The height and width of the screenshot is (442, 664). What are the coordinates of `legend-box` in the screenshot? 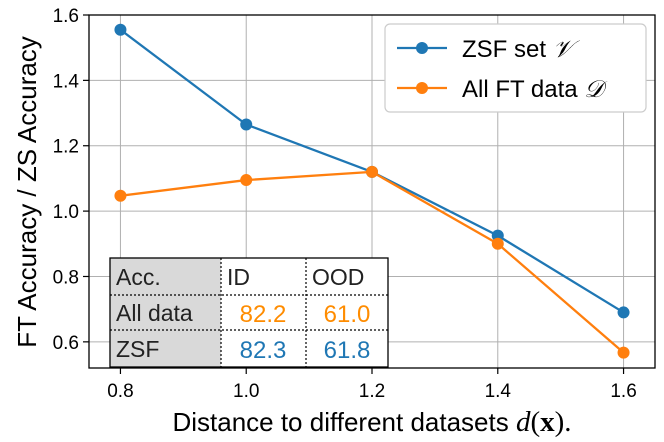 It's located at (515, 68).